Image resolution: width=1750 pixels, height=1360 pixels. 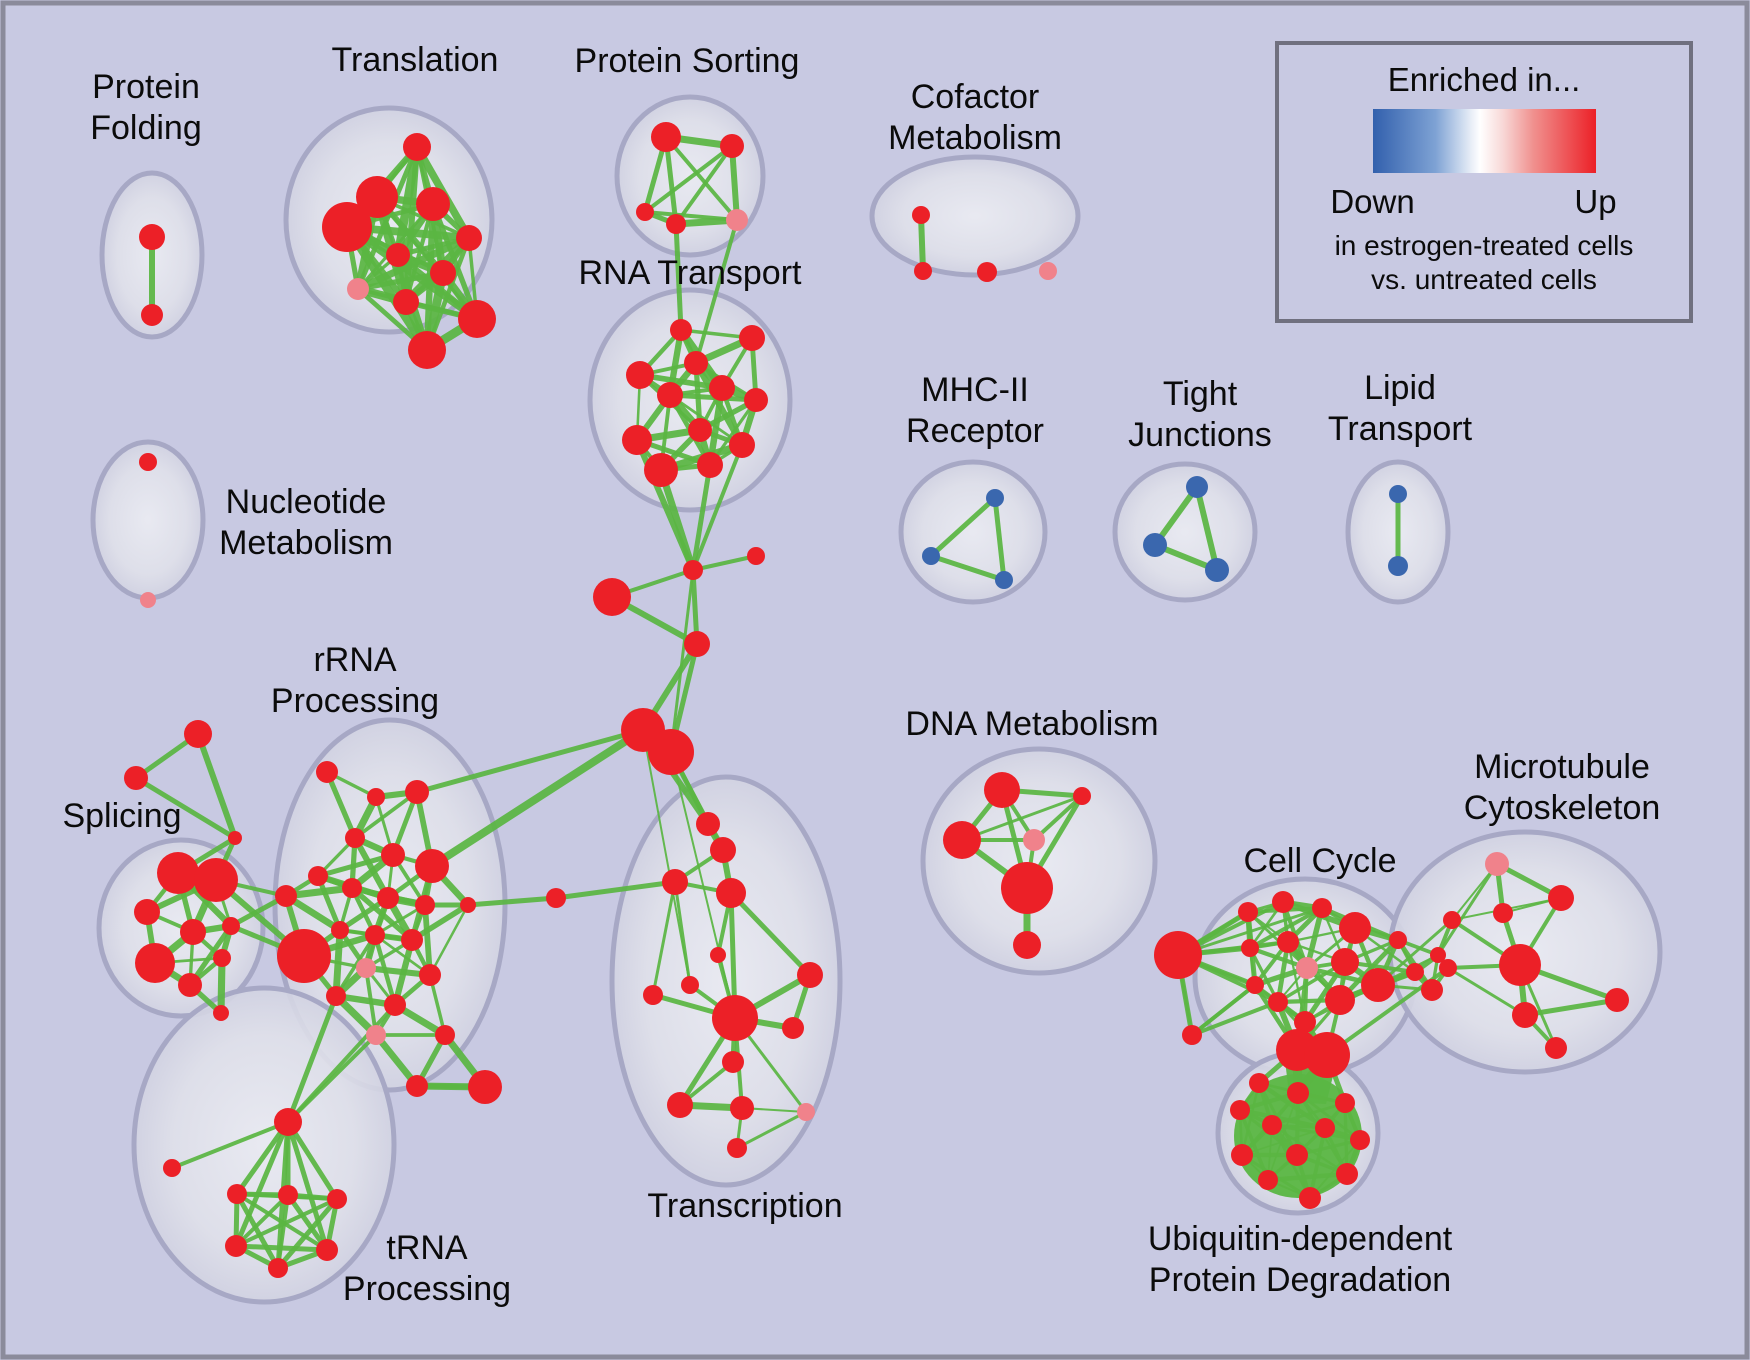 I want to click on trna_processing-label: Processing, so click(x=427, y=1289).